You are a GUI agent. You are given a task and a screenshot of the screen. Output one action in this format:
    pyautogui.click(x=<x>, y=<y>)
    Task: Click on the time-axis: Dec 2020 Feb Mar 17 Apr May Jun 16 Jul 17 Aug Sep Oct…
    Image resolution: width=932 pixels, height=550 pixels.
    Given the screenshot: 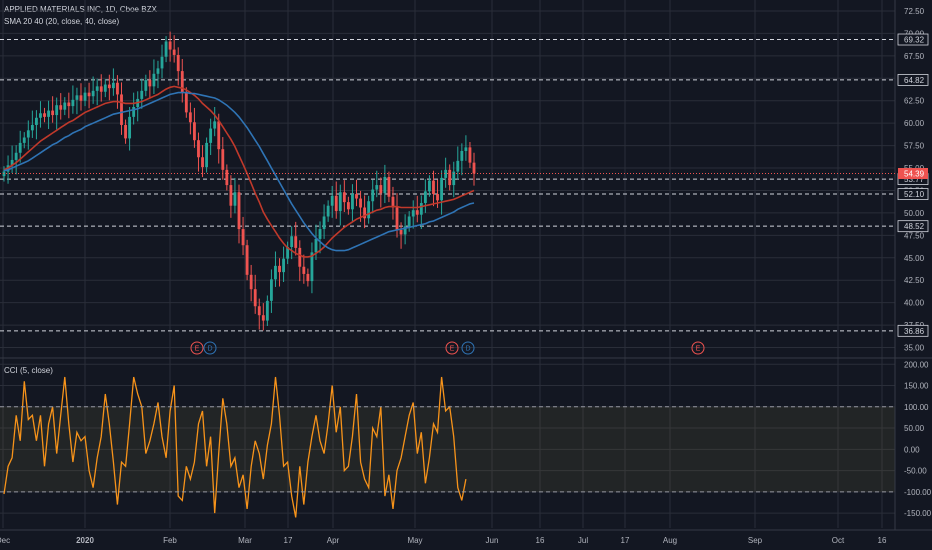 What is the action you would take?
    pyautogui.click(x=466, y=537)
    